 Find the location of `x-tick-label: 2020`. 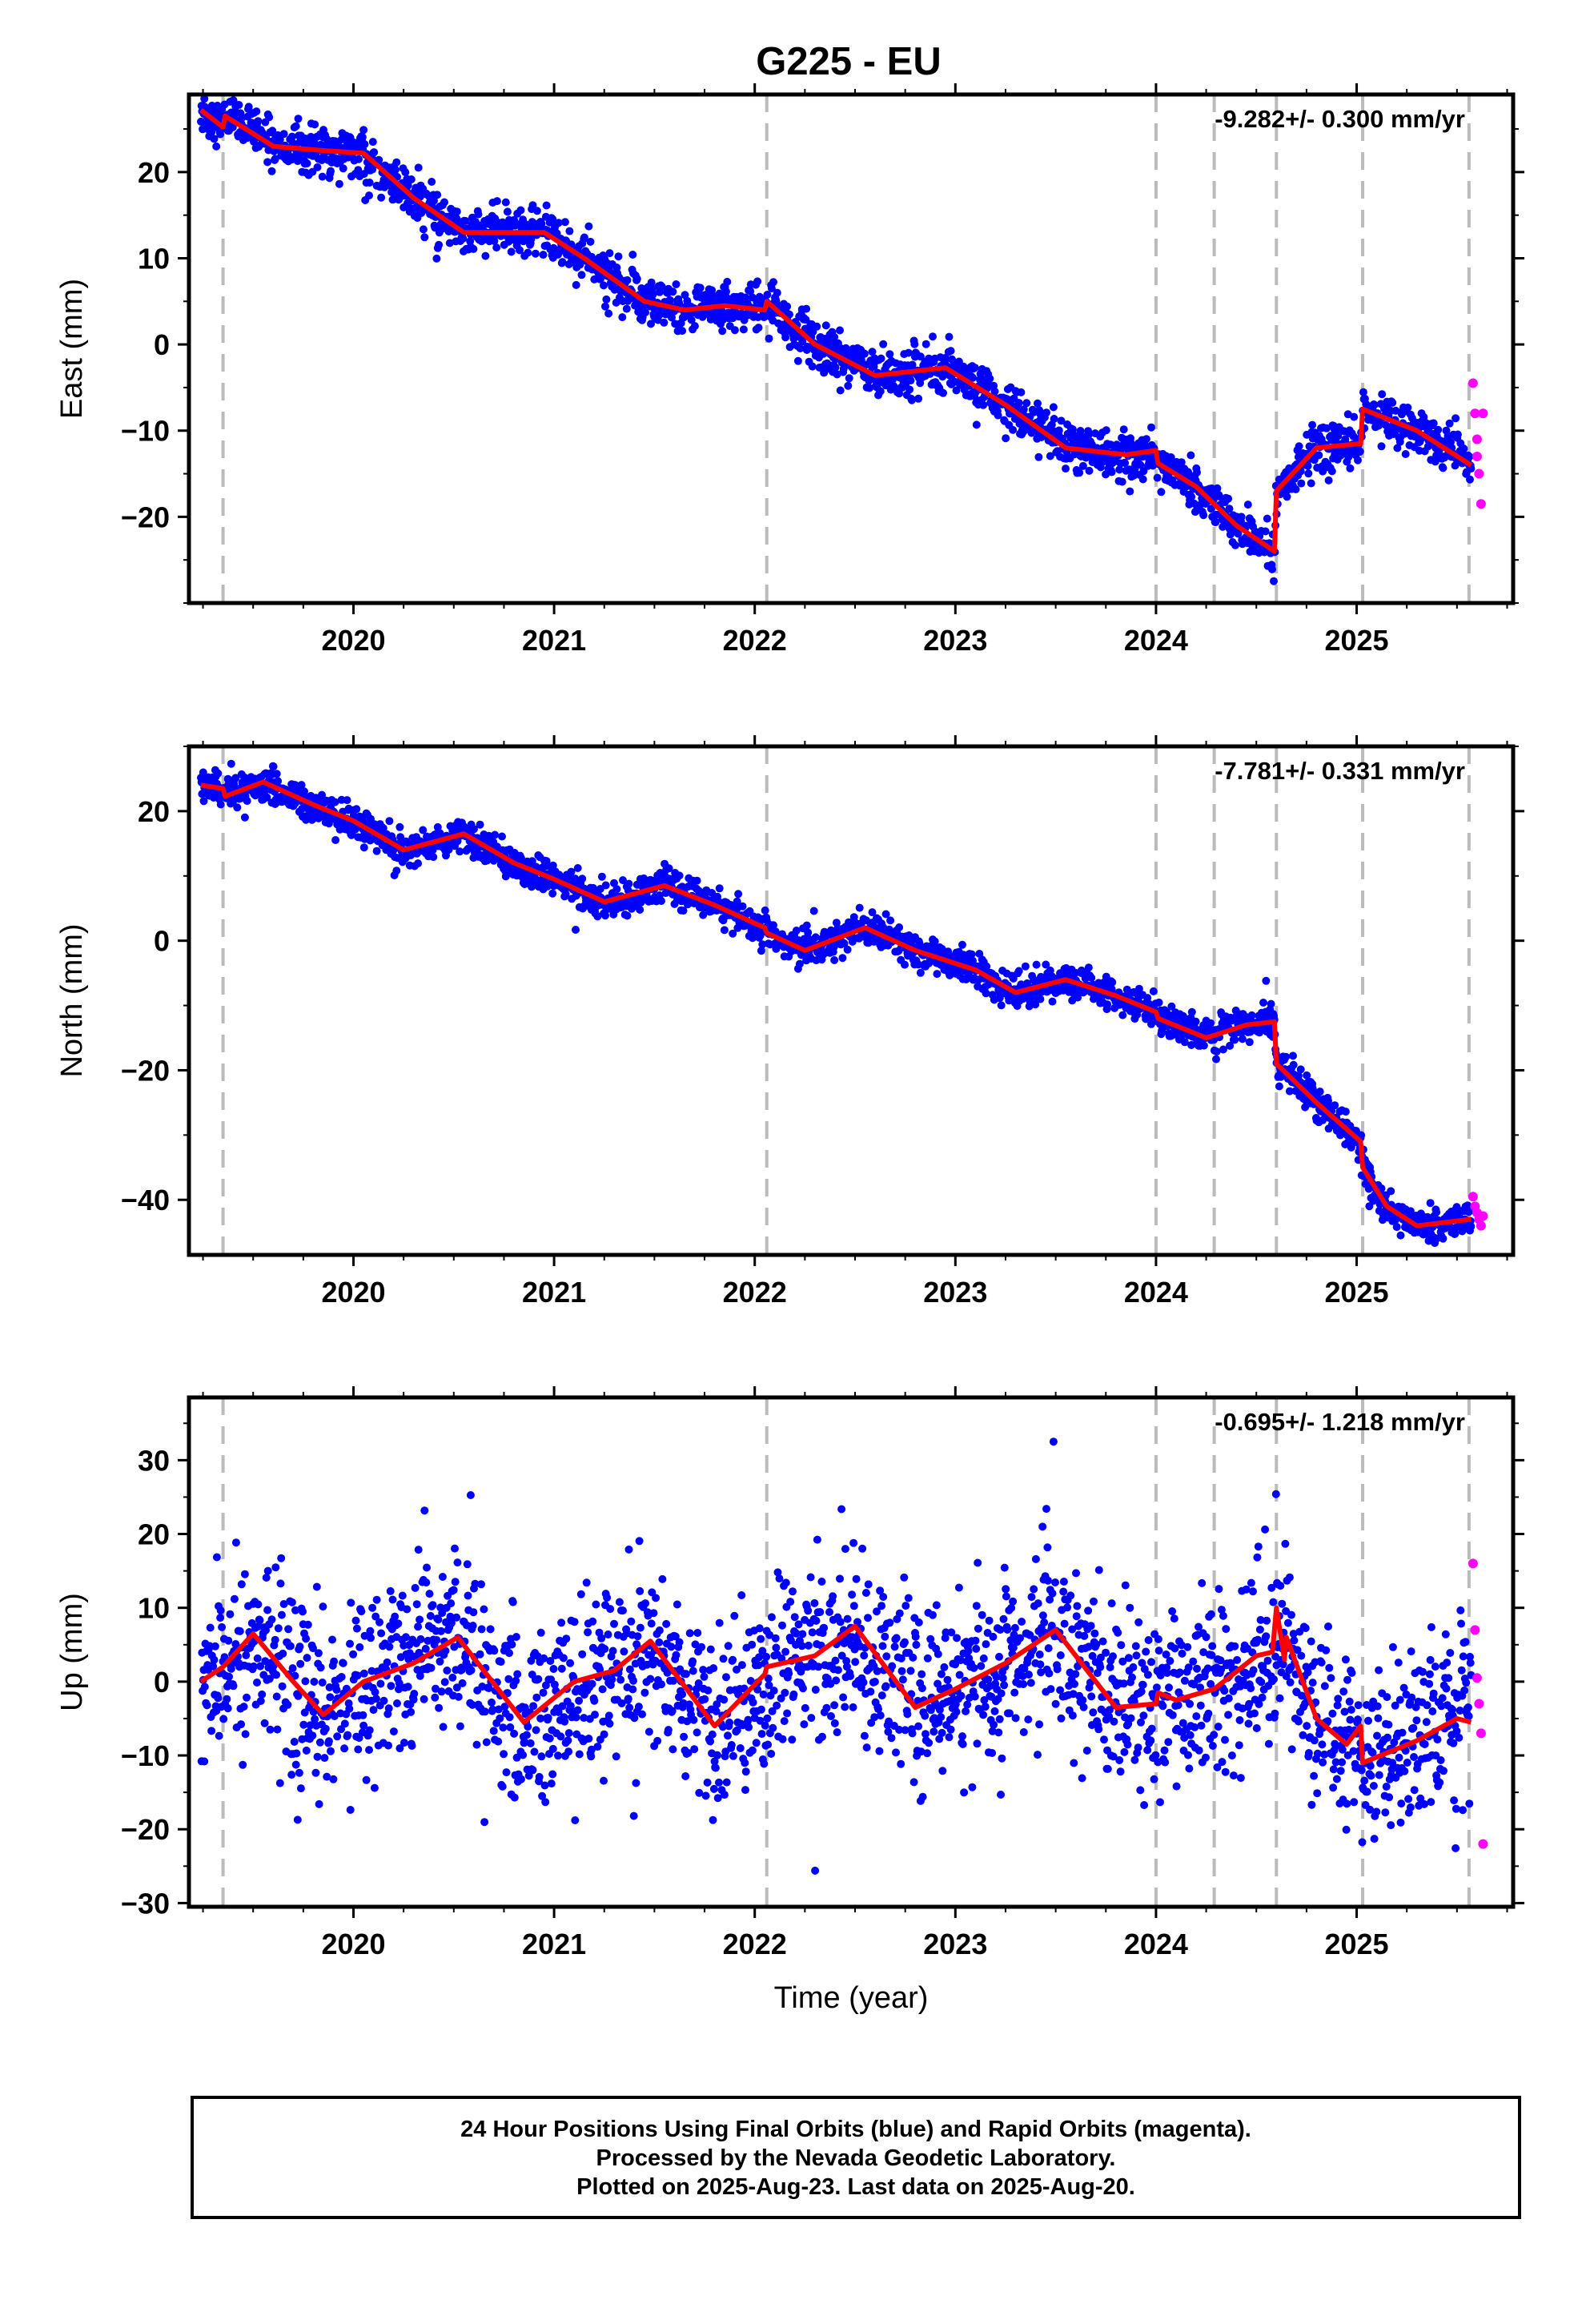

x-tick-label: 2020 is located at coordinates (353, 640).